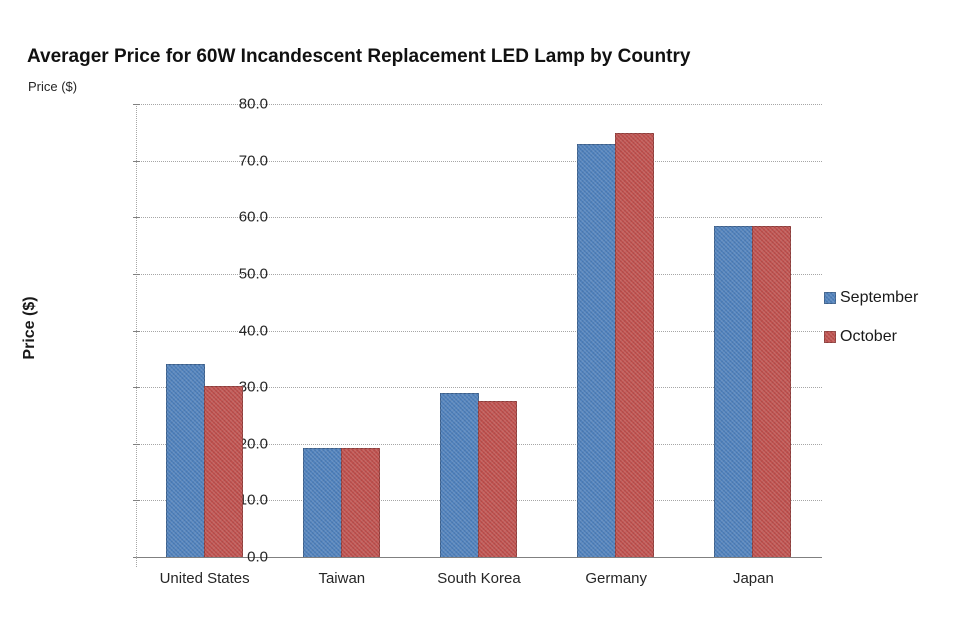 The height and width of the screenshot is (640, 960). I want to click on x-category-label: Taiwan, so click(342, 578).